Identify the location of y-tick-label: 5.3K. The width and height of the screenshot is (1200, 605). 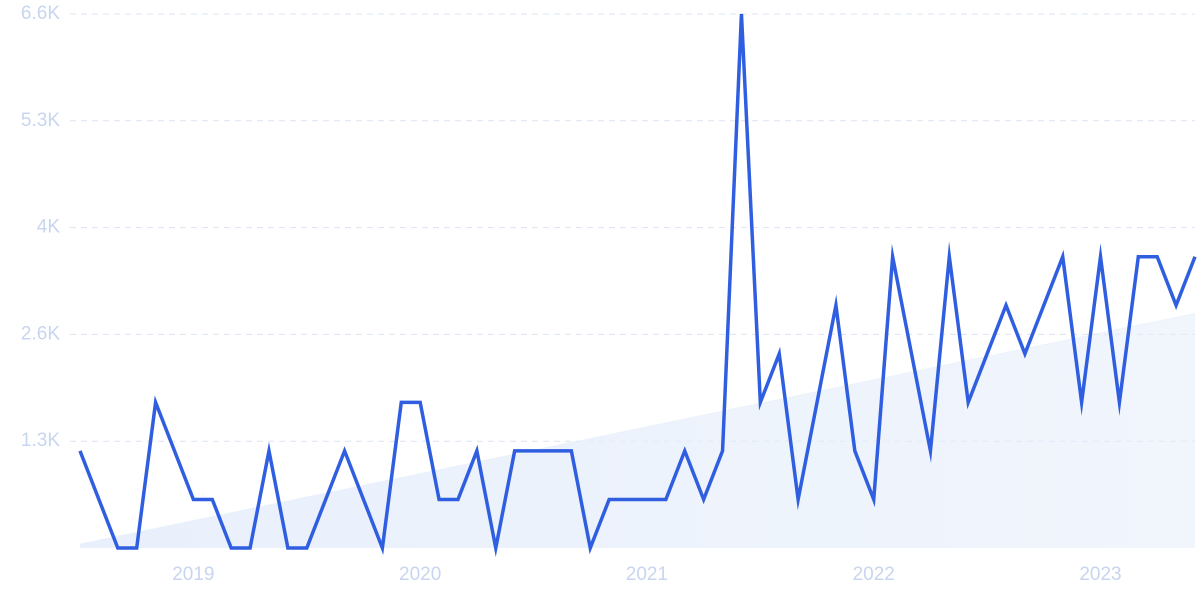
(40, 120).